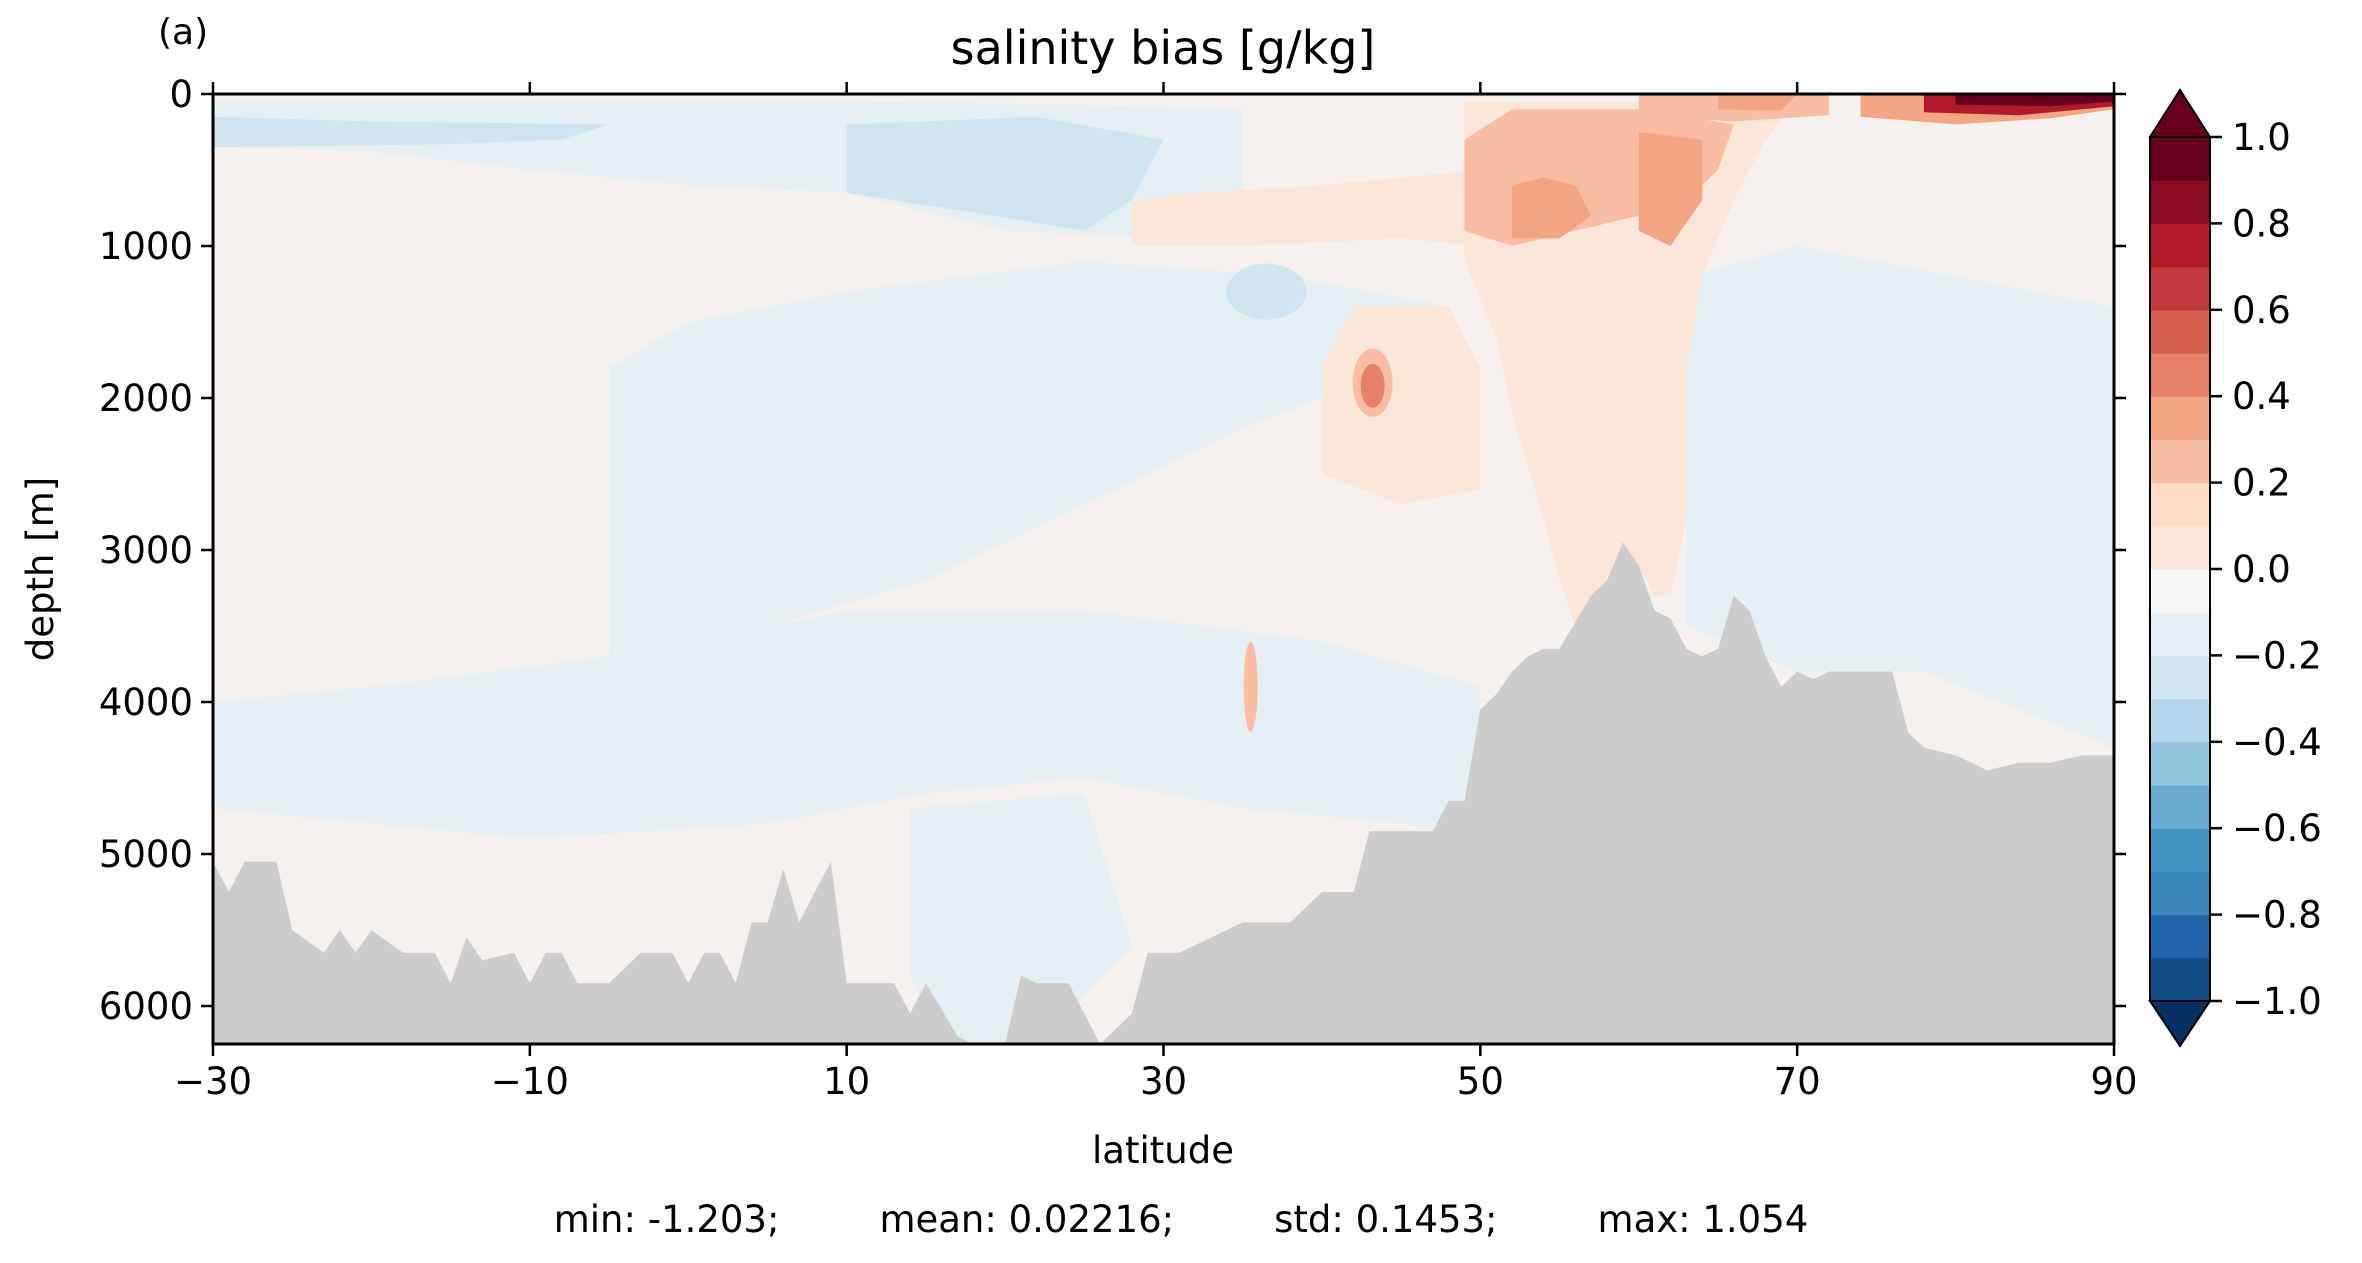 This screenshot has width=2362, height=1263. I want to click on stat-max: max: 1.054, so click(1703, 1219).